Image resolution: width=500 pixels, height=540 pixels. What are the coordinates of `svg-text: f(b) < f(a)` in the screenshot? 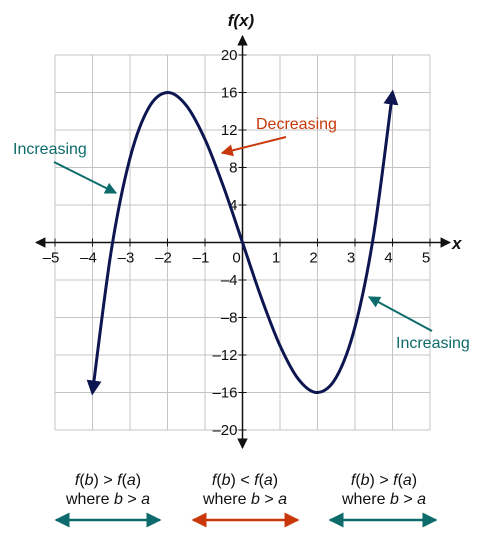 It's located at (245, 480).